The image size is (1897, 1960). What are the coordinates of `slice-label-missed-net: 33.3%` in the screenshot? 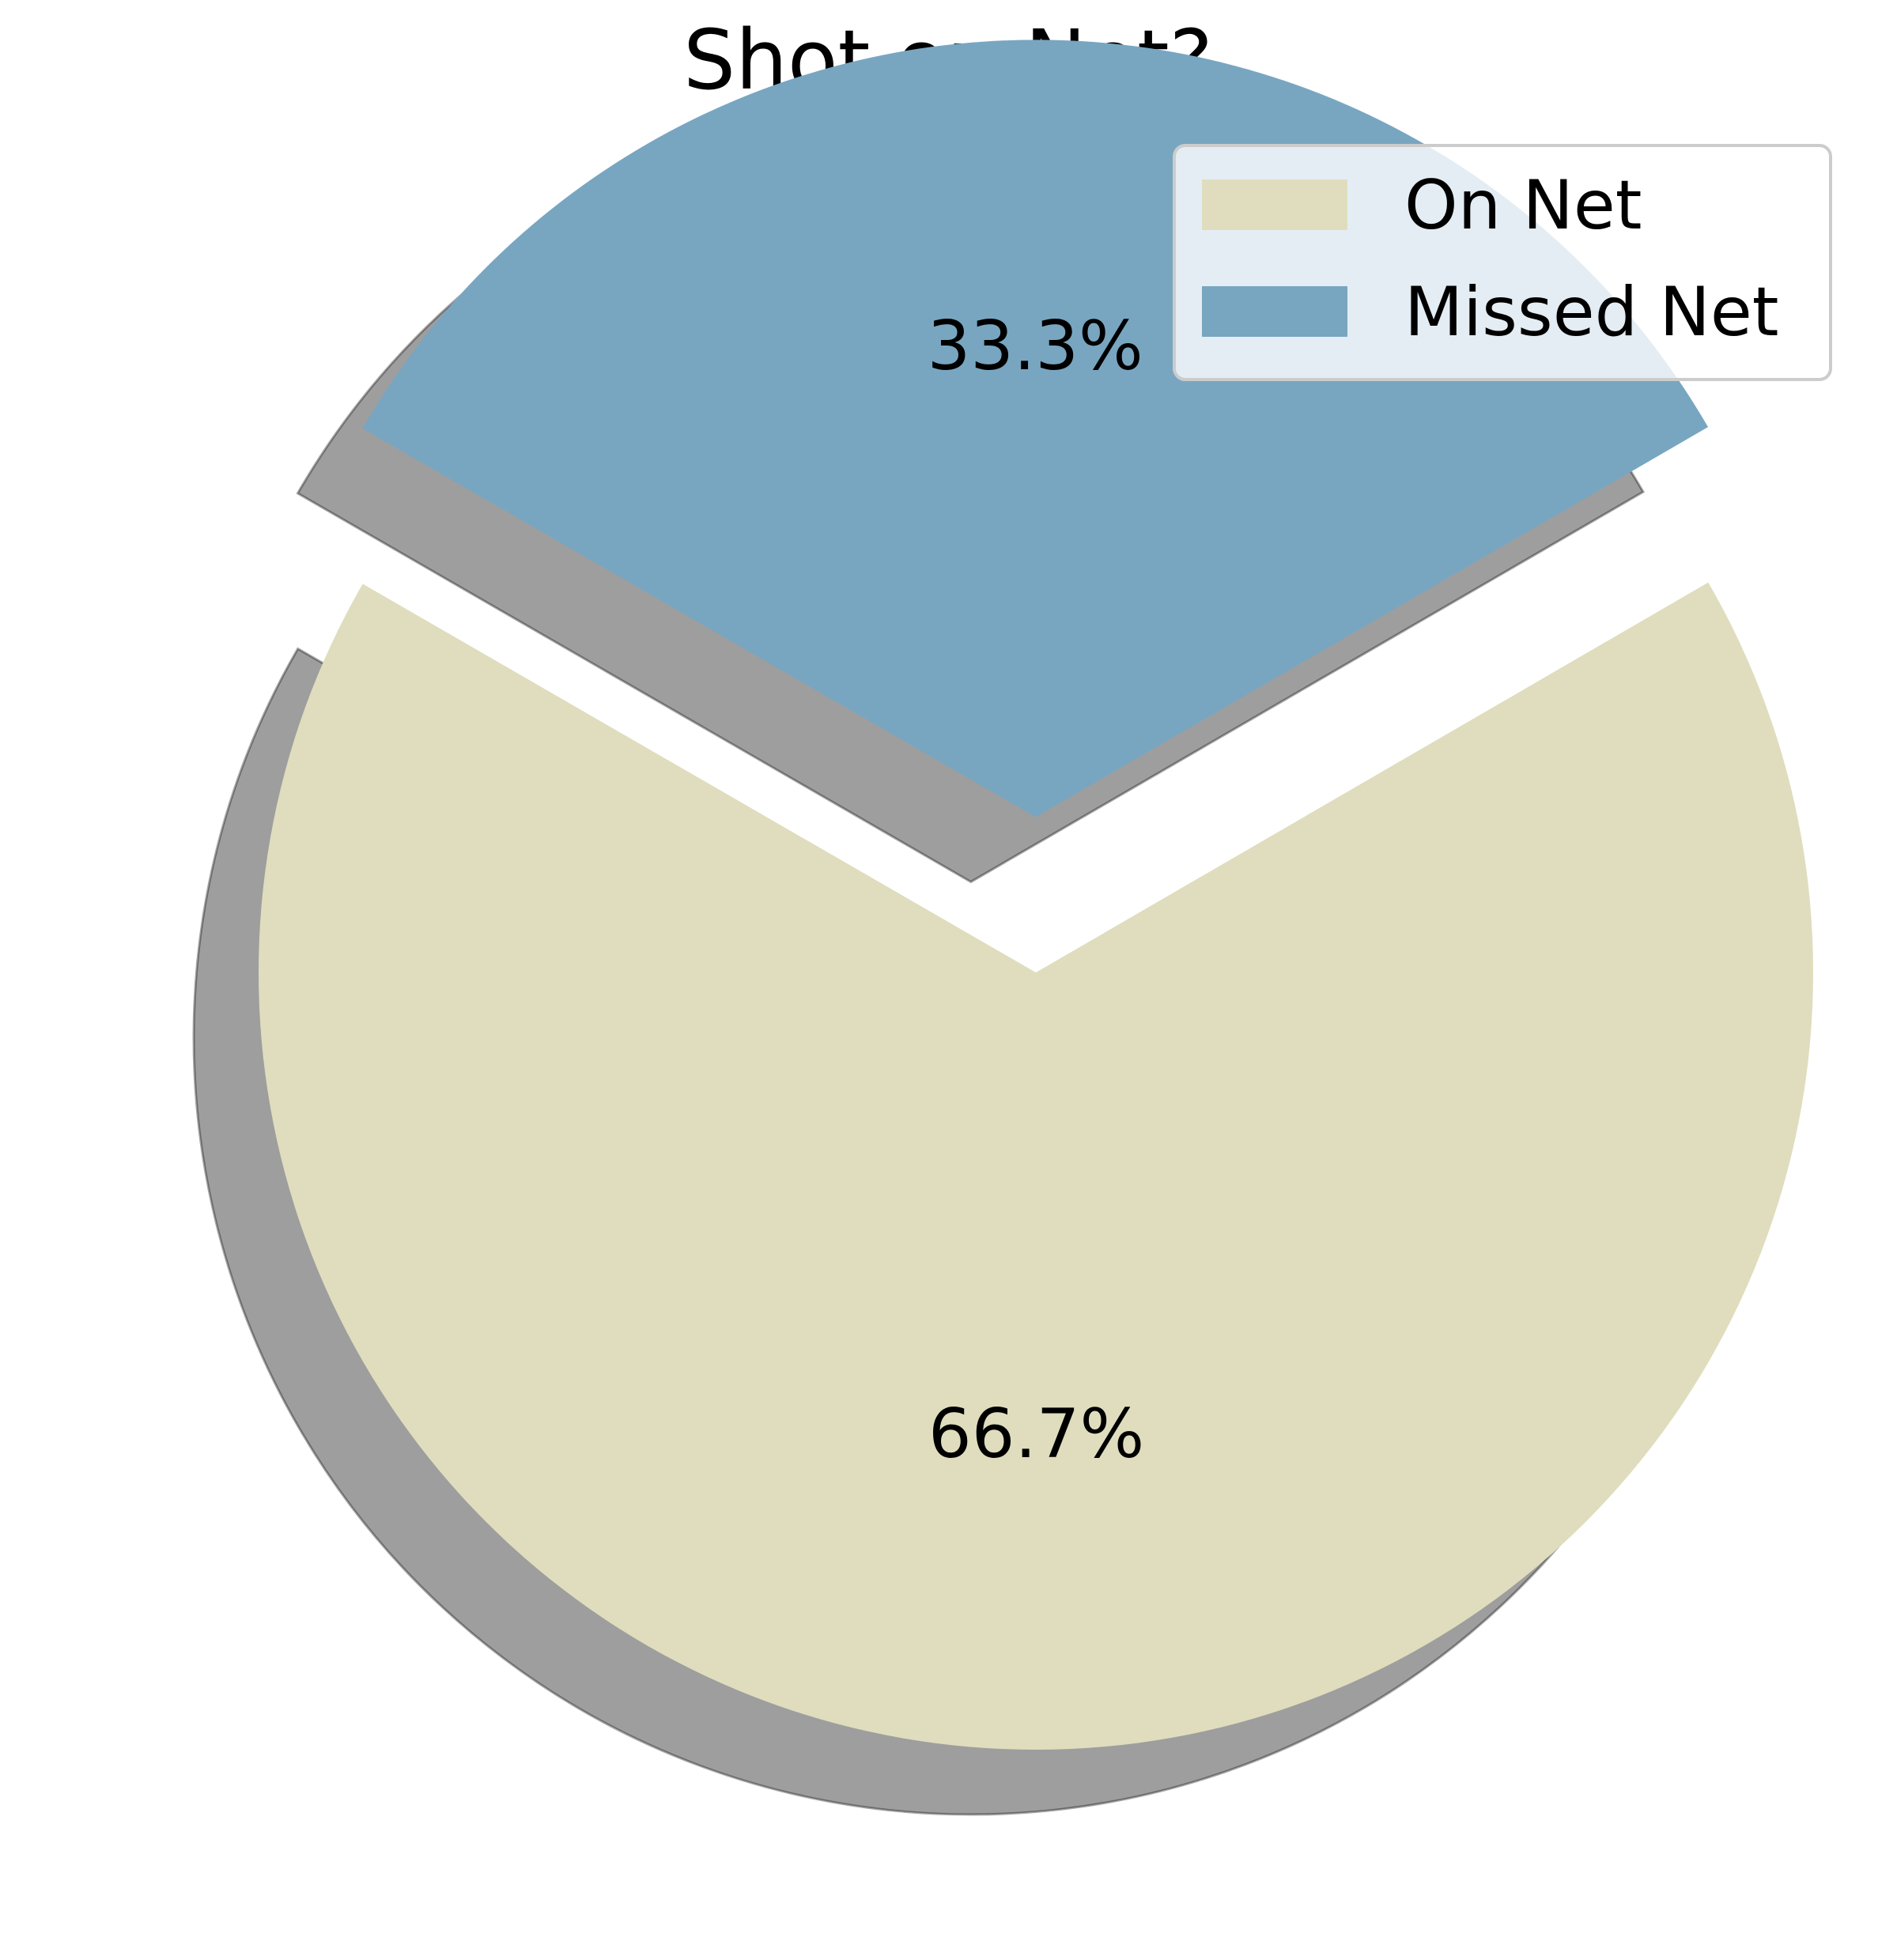 It's located at (1035, 346).